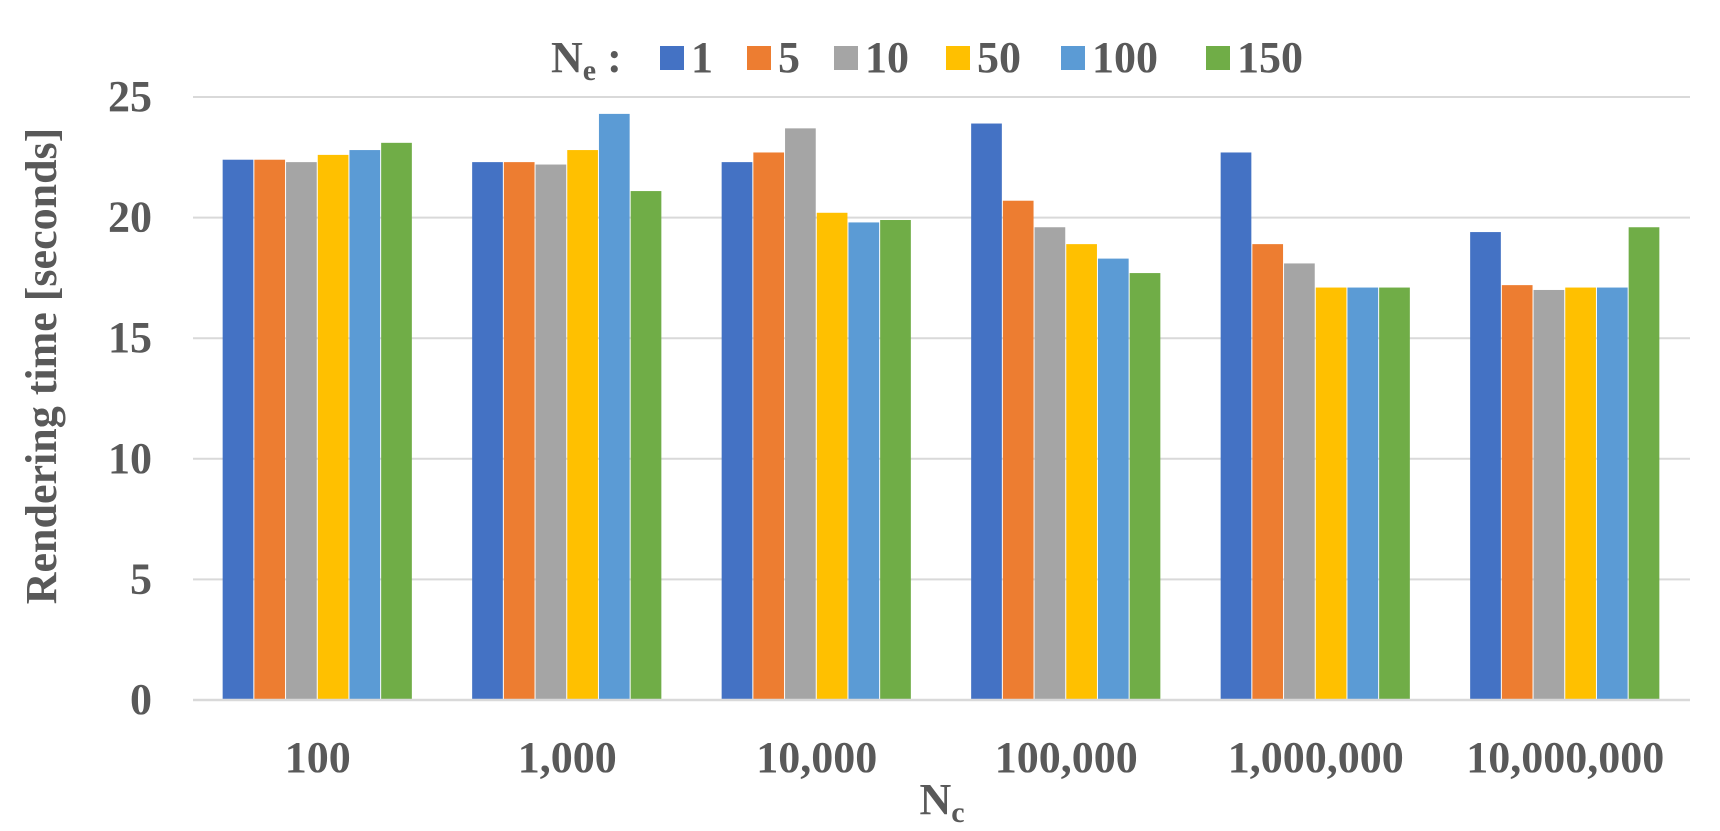  What do you see at coordinates (957, 812) in the screenshot?
I see `x-axis-title-subscript: c` at bounding box center [957, 812].